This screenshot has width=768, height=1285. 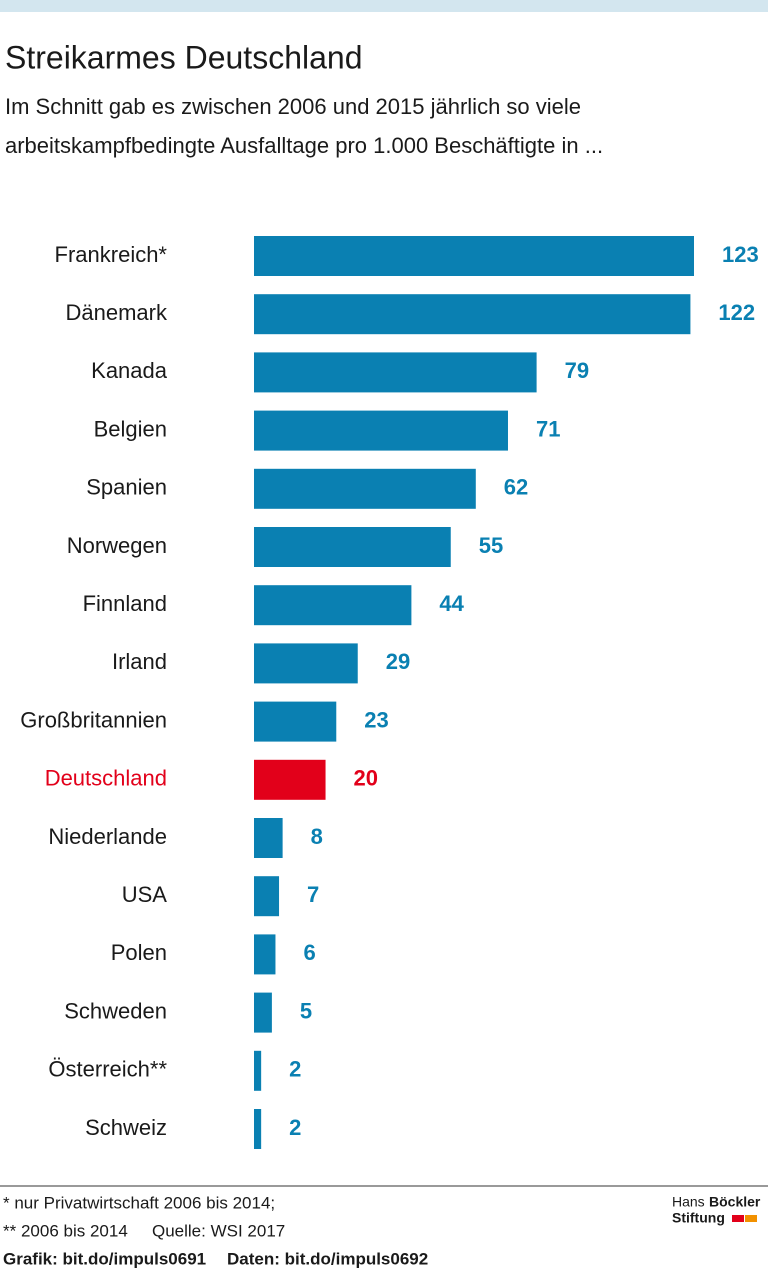 I want to click on top-band, so click(x=384, y=6).